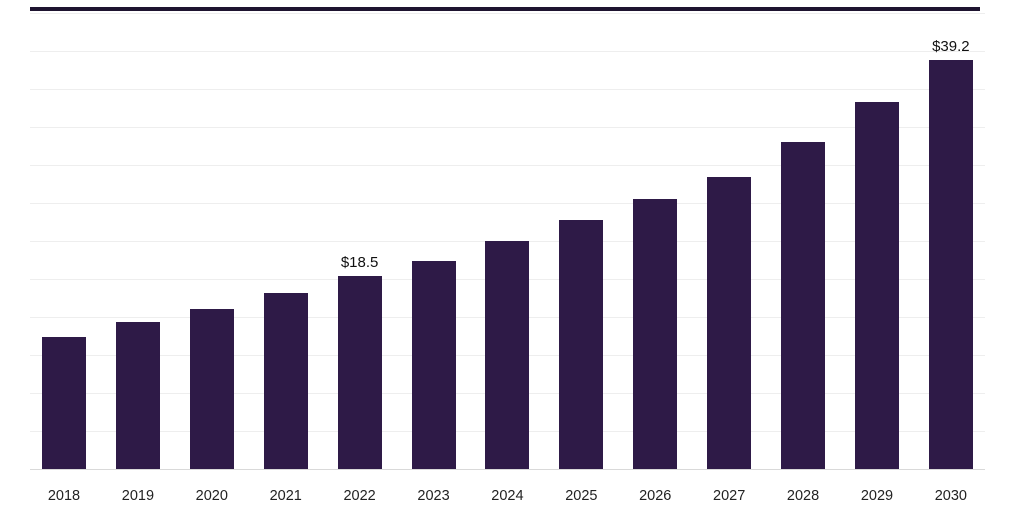 This screenshot has height=512, width=1024. I want to click on bar-group-2023, so click(433, 239).